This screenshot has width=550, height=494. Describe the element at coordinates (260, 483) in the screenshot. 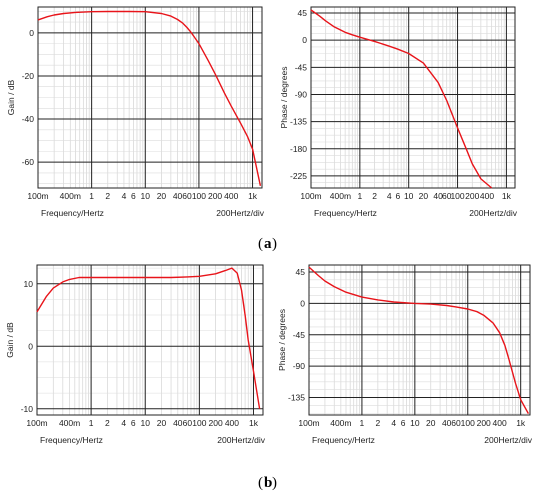

I see `caption-b-open: (` at that location.